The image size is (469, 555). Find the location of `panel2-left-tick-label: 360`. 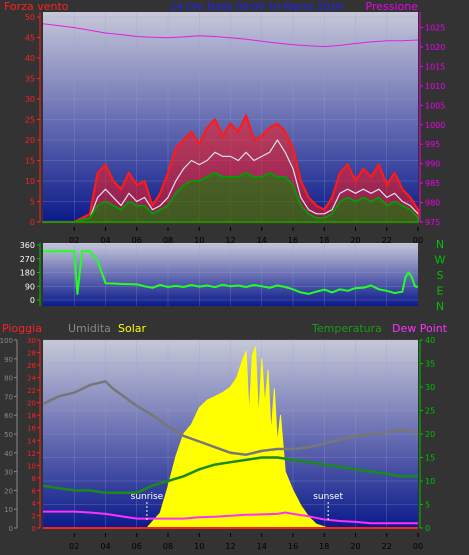

panel2-left-tick-label: 360 is located at coordinates (27, 245).